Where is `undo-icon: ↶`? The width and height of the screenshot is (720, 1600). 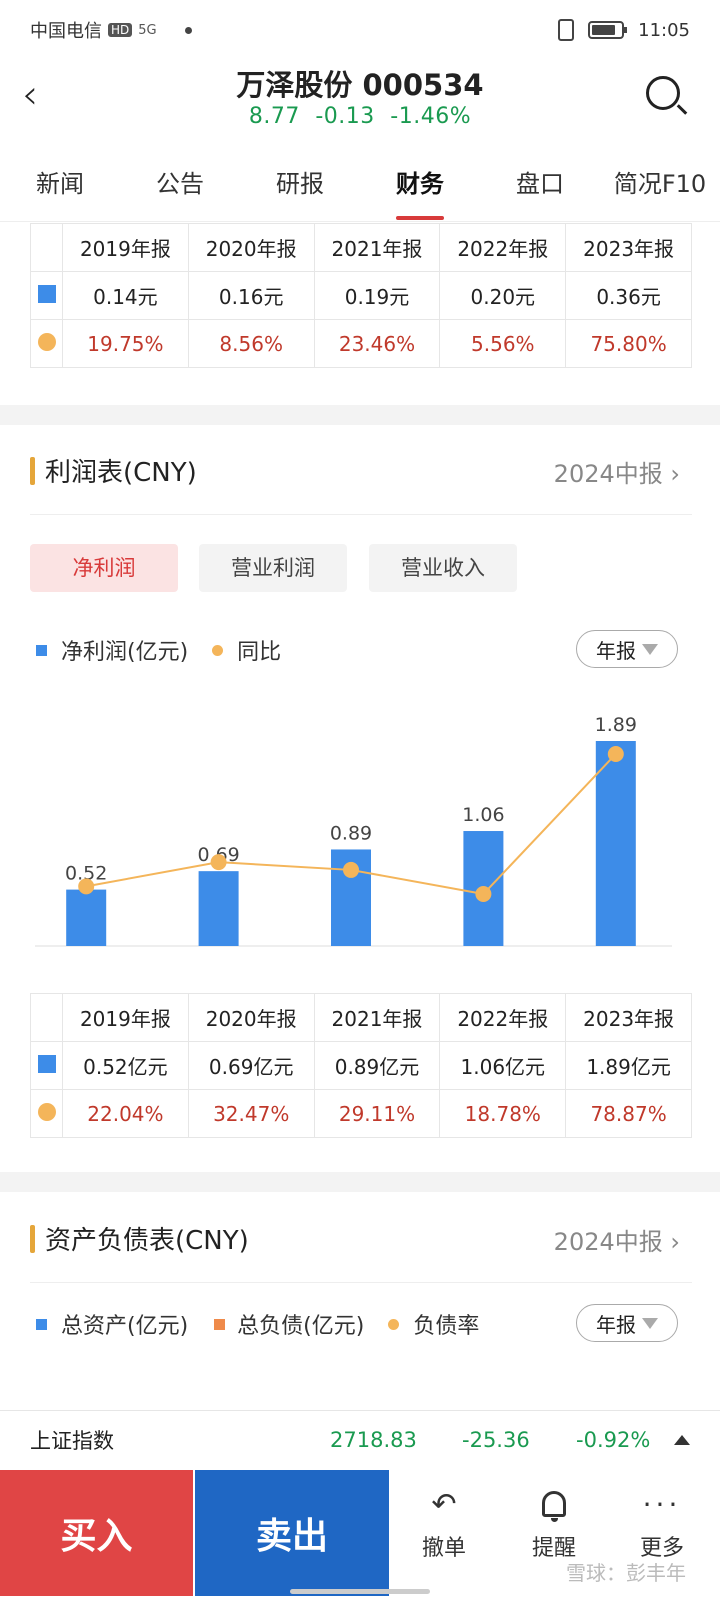
undo-icon: ↶ is located at coordinates (444, 1504).